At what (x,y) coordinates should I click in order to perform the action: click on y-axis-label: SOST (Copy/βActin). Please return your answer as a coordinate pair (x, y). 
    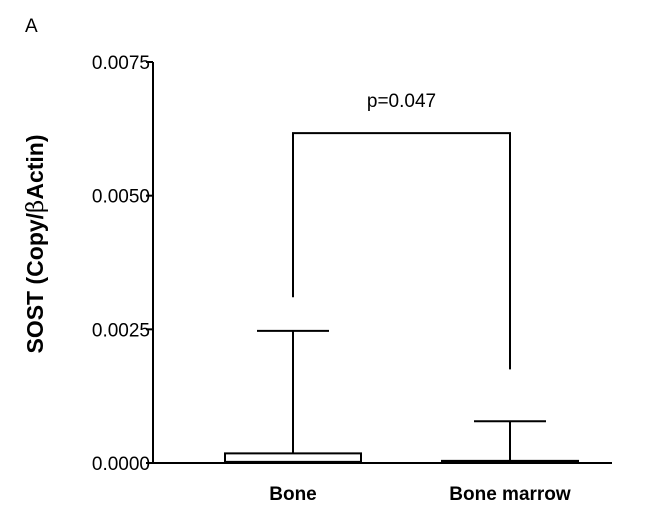
    Looking at the image, I should click on (35, 243).